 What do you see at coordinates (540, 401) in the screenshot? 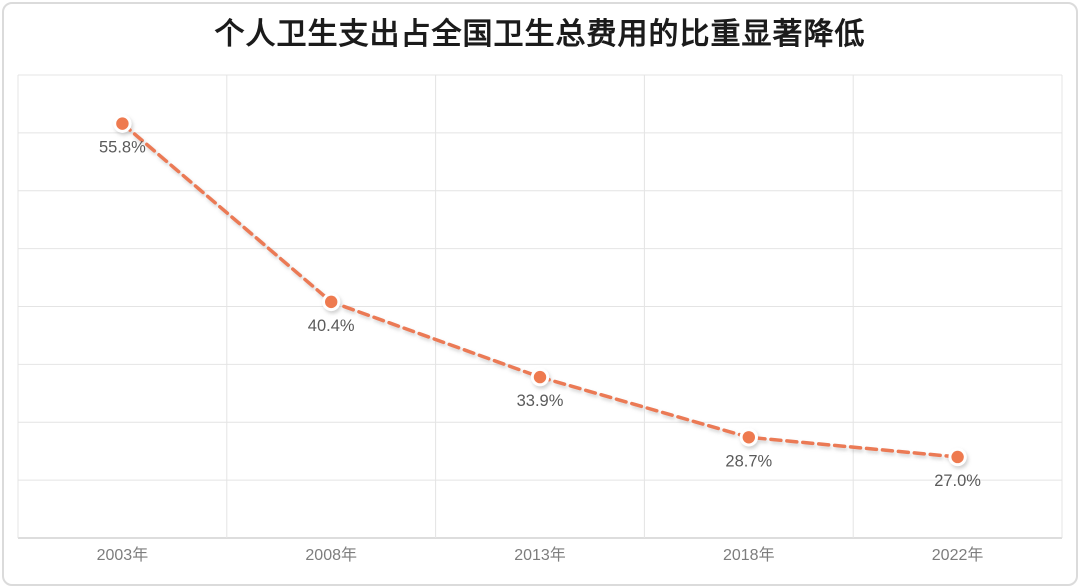
I see `data-point-label: 33.9%` at bounding box center [540, 401].